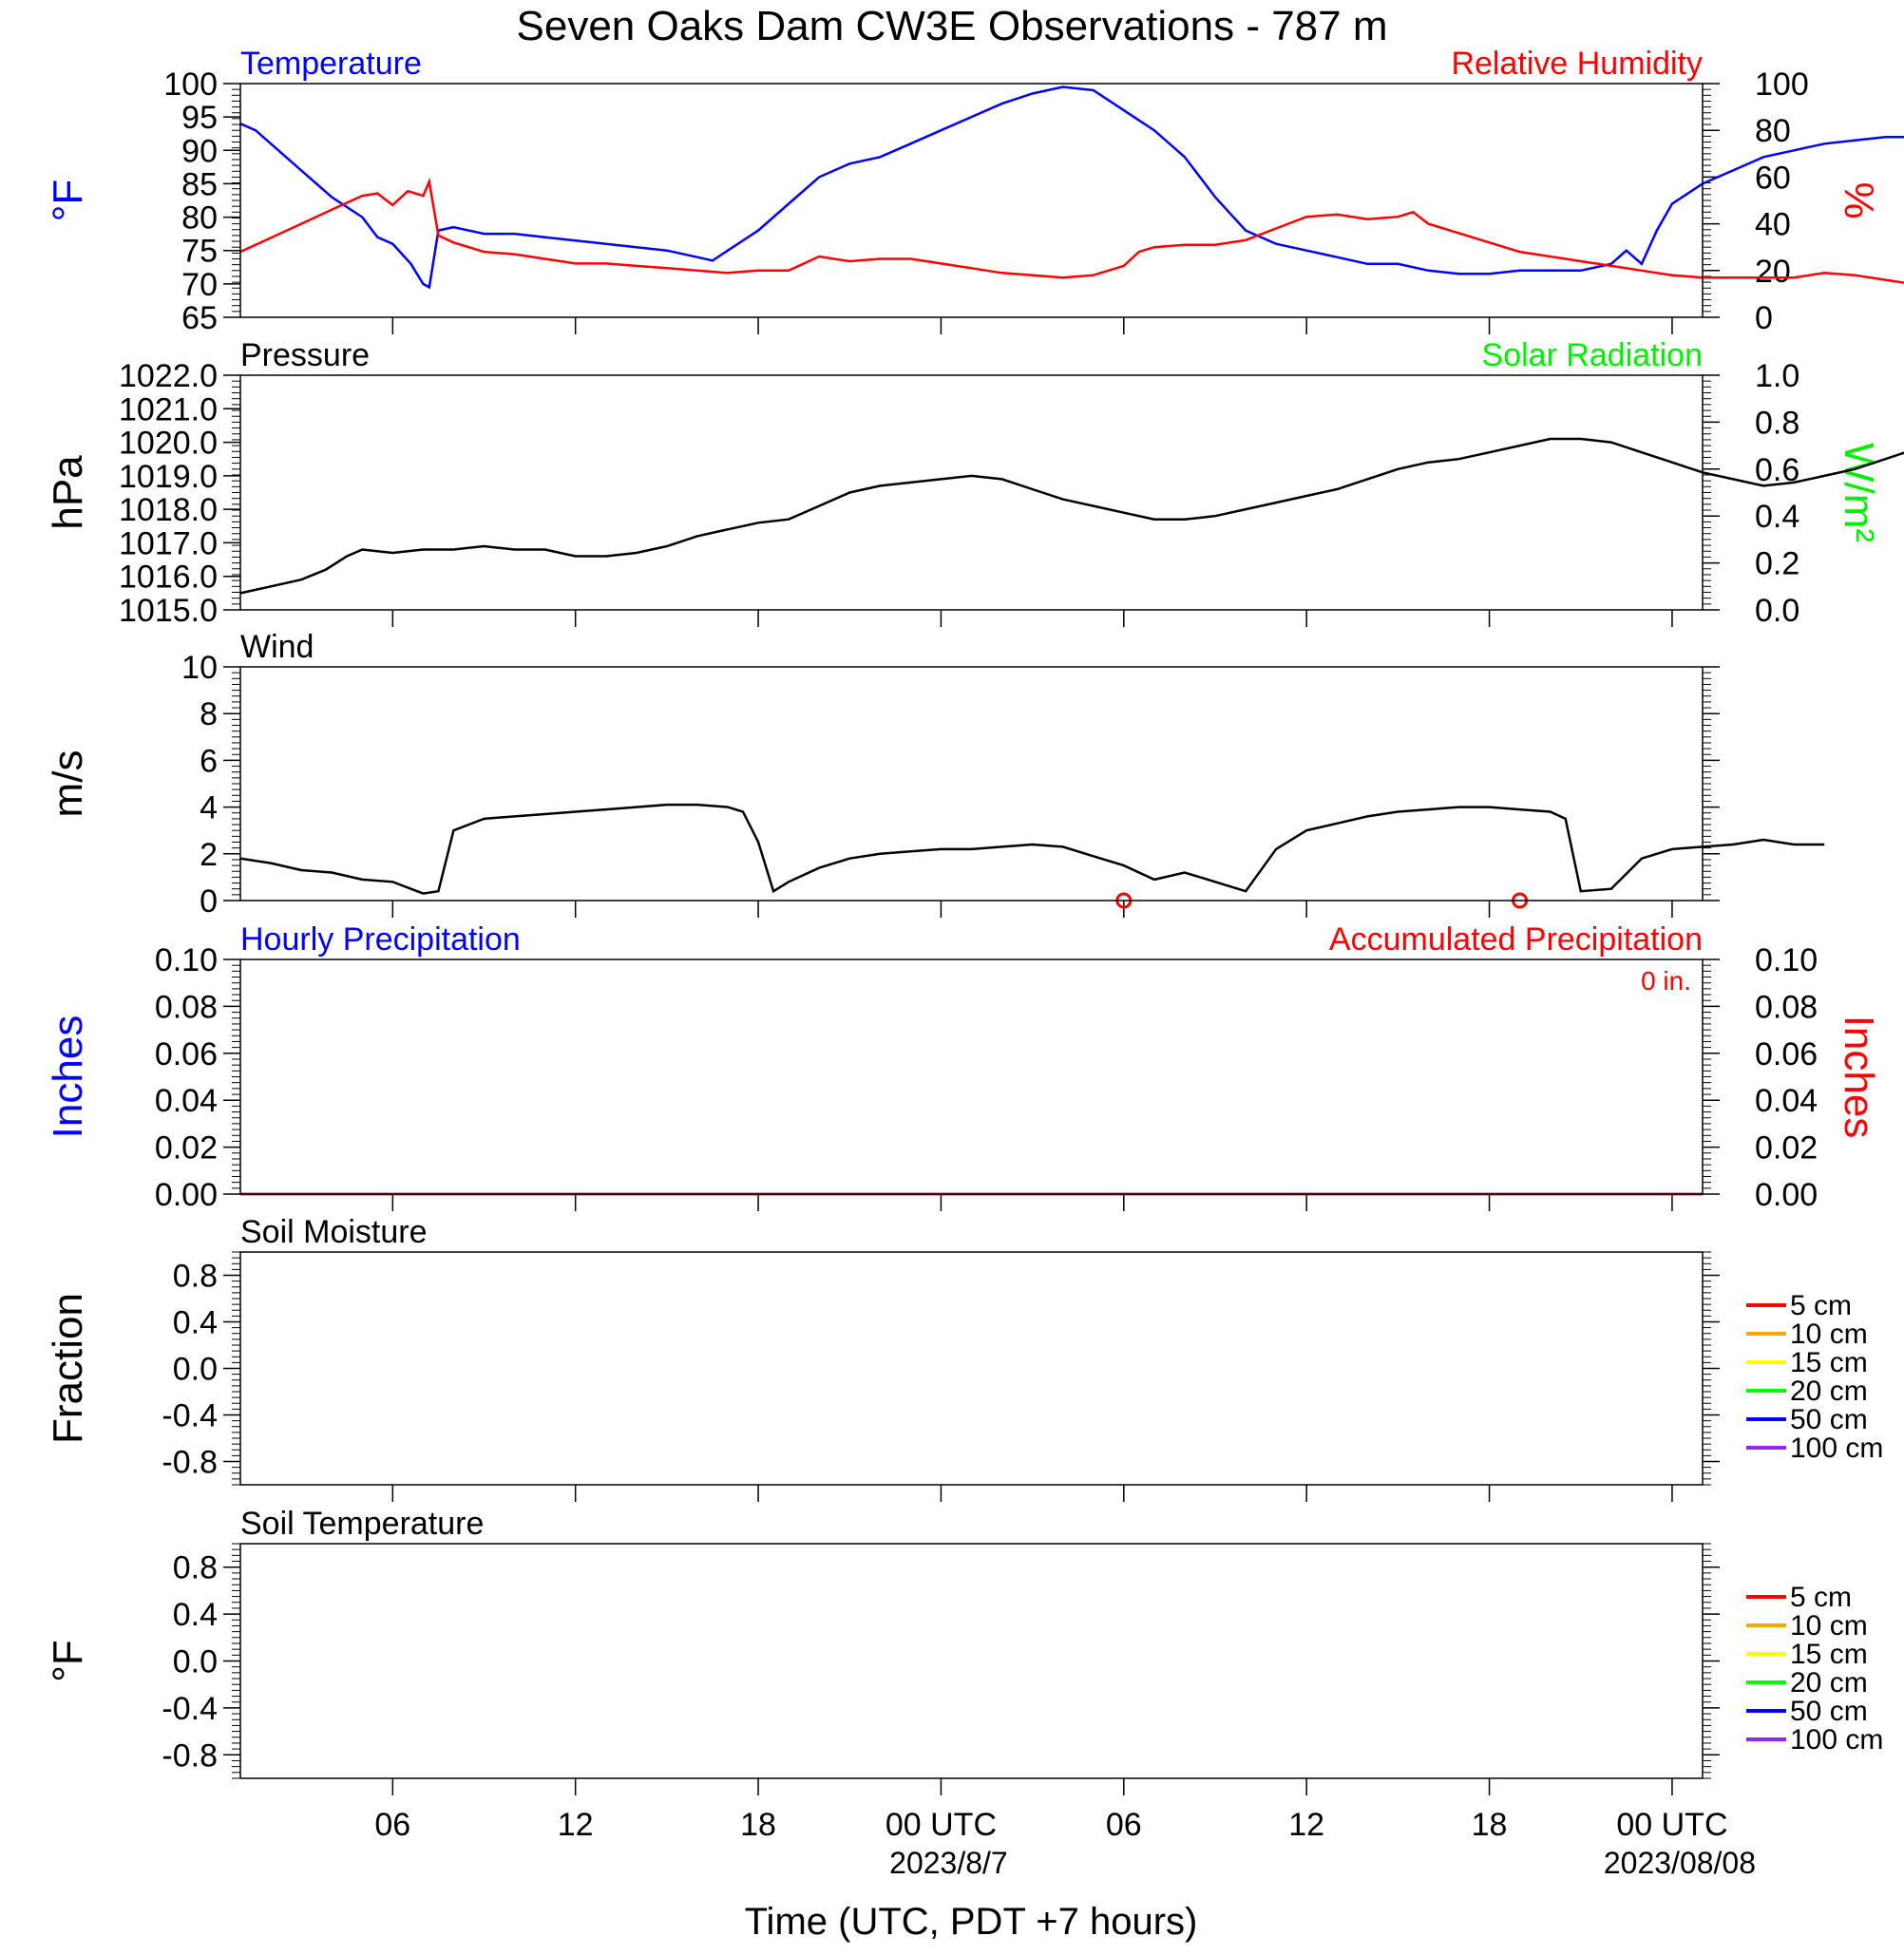 Image resolution: width=1904 pixels, height=1955 pixels. What do you see at coordinates (168, 444) in the screenshot?
I see `y-tick-label-left: 1020.0` at bounding box center [168, 444].